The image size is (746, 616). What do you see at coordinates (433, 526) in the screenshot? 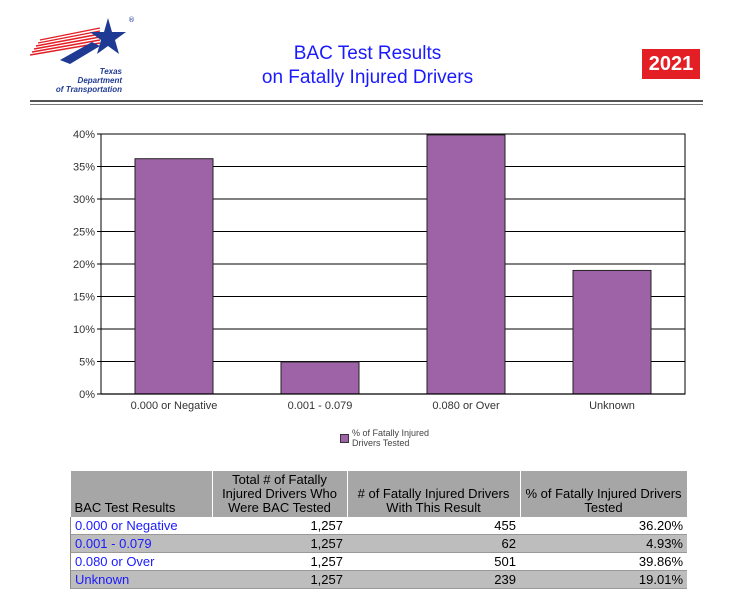
I see `row-count: 455` at bounding box center [433, 526].